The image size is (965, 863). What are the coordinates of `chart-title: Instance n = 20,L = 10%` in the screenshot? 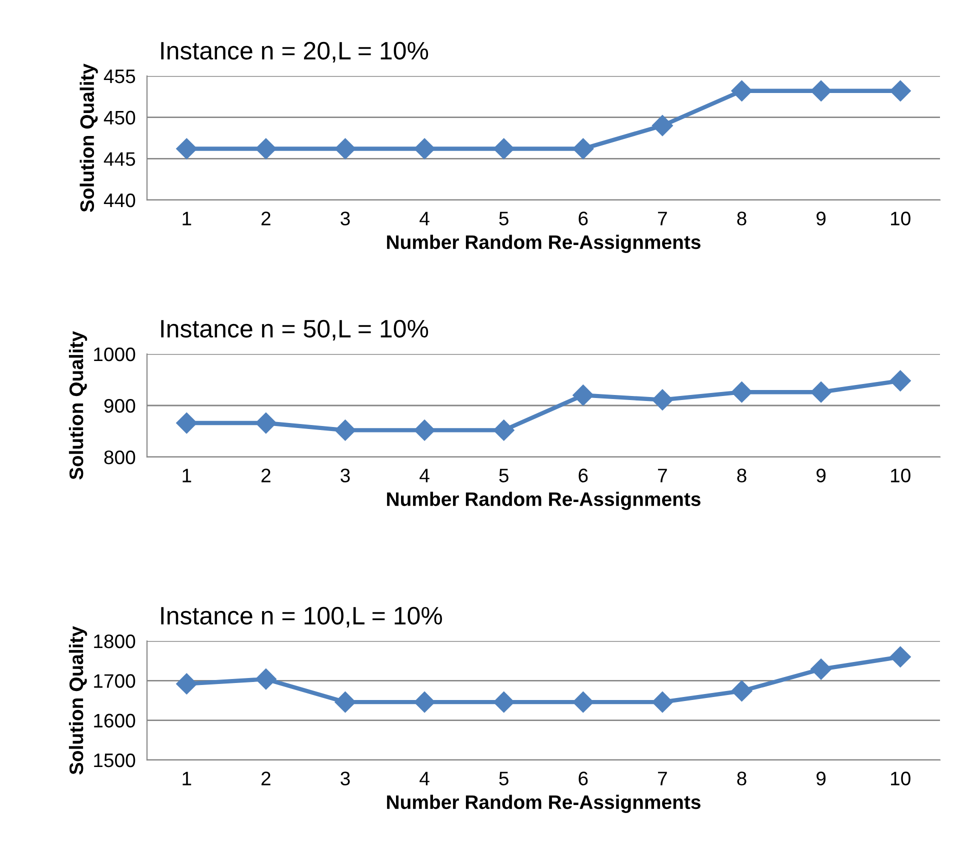 It's located at (294, 52).